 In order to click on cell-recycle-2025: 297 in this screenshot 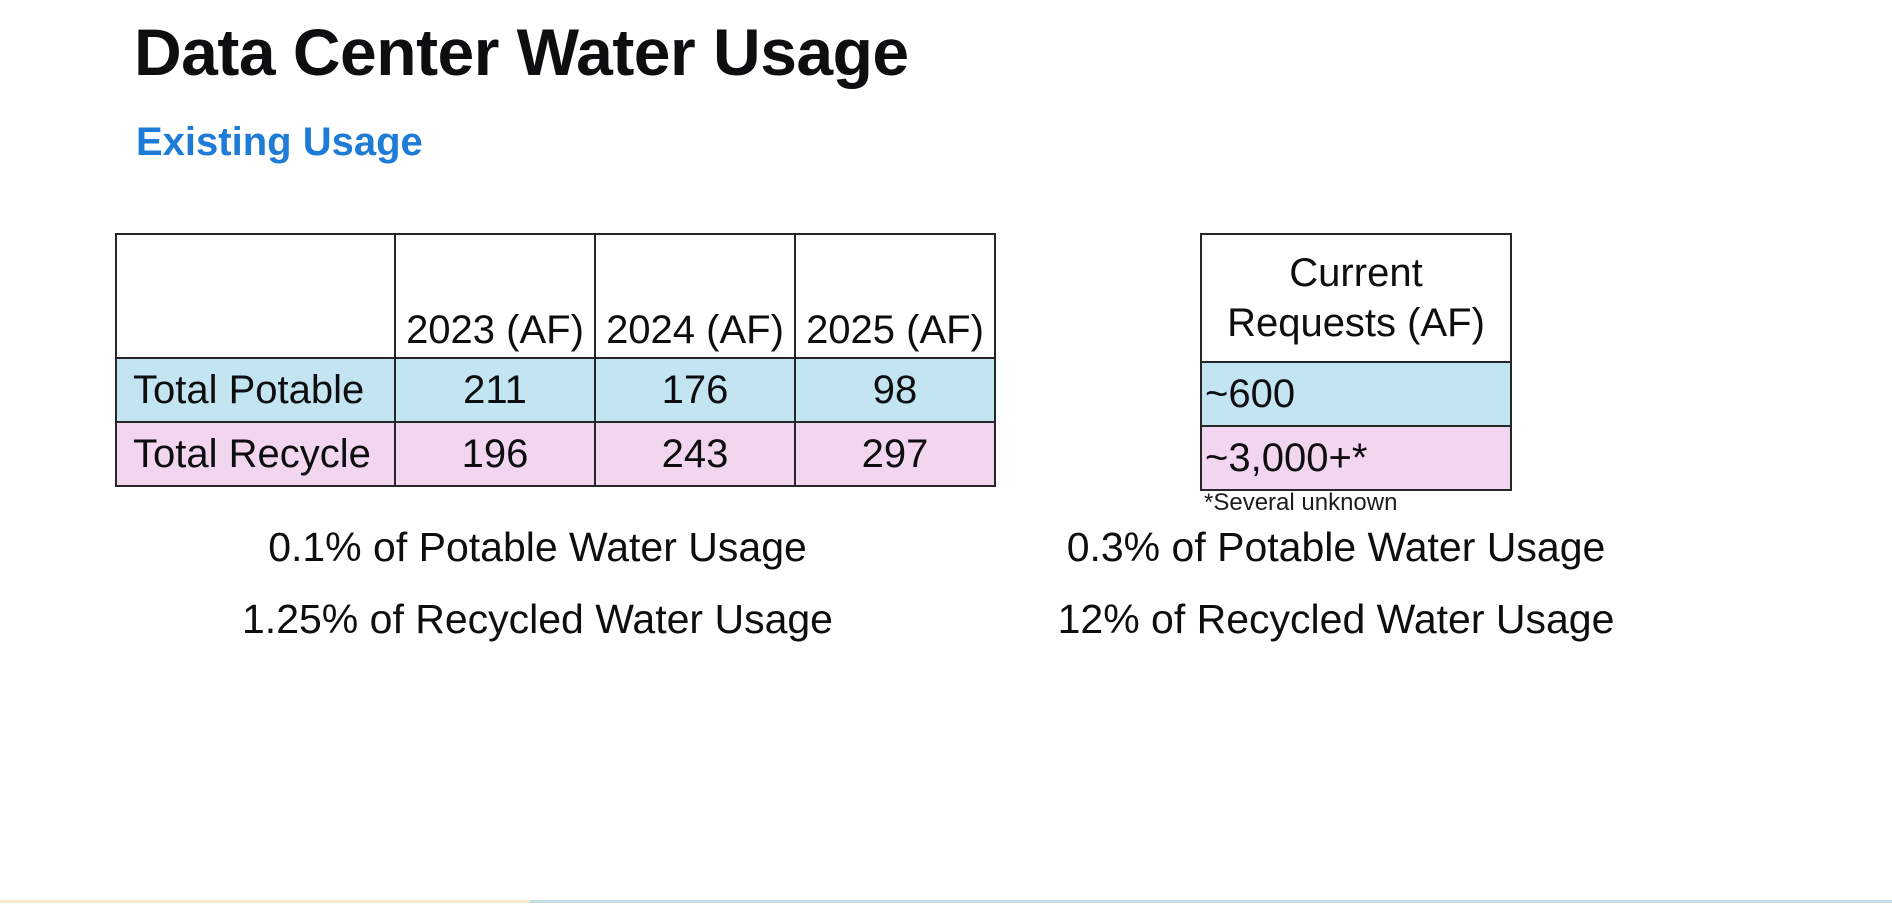, I will do `click(895, 454)`.